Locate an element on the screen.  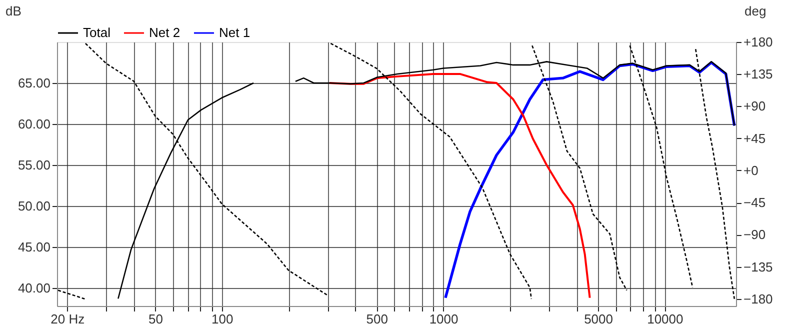
y2-tick-label: +180 is located at coordinates (758, 42).